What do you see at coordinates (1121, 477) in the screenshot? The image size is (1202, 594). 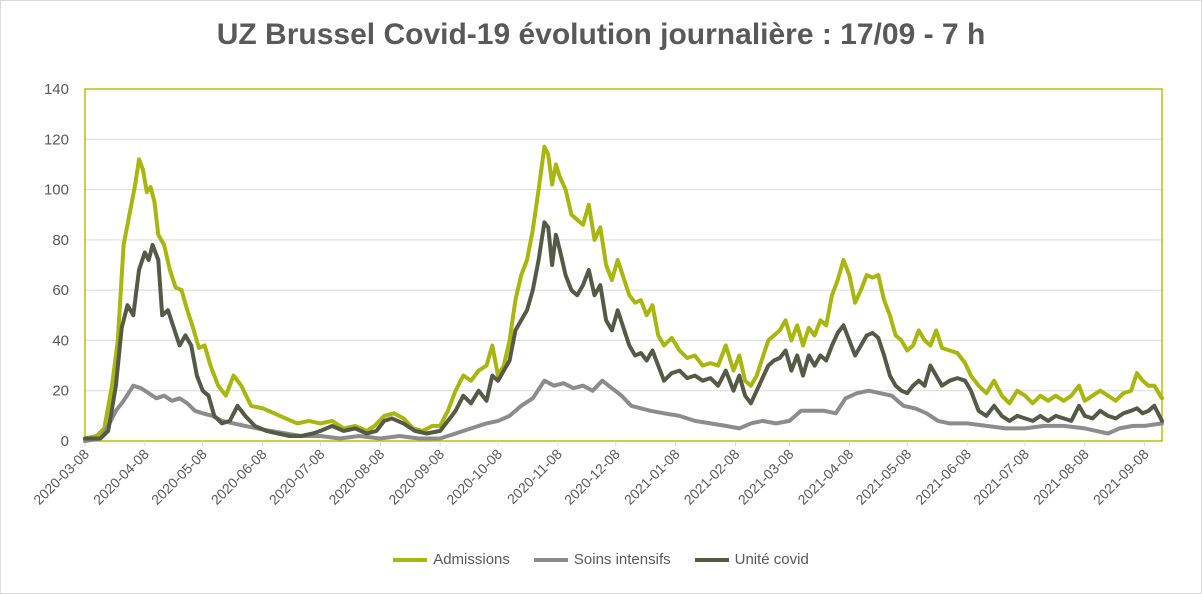 I see `x-tick-label: 2021-09-08` at bounding box center [1121, 477].